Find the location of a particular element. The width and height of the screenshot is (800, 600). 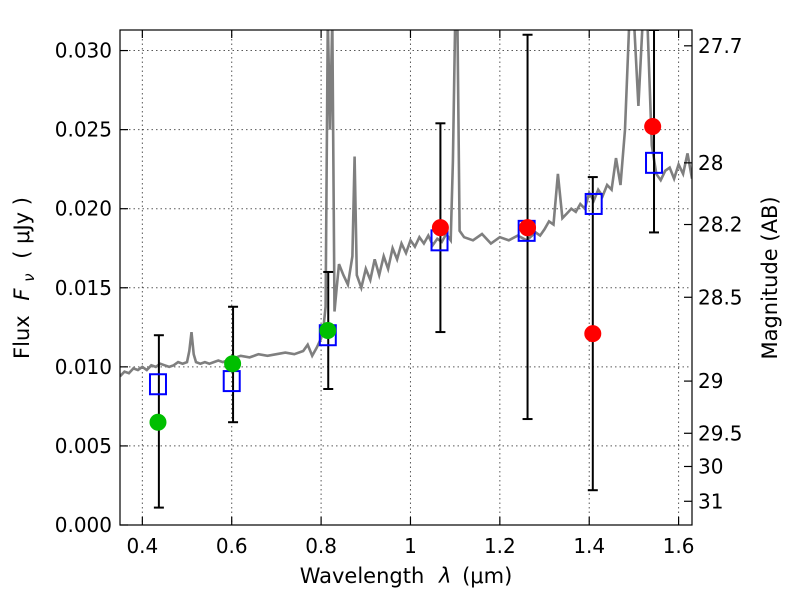

y-tick-label: 0.030 is located at coordinates (83, 51).